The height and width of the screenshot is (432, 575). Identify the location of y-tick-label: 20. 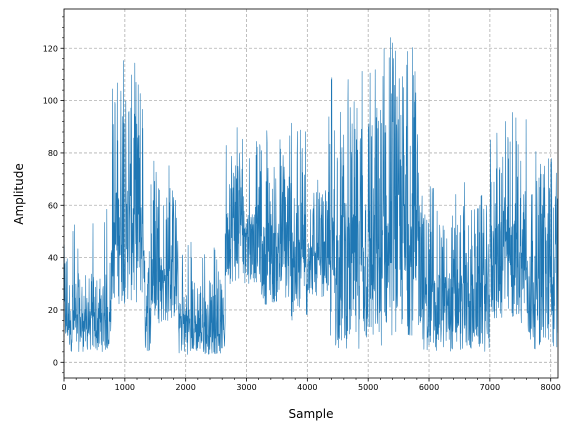
(53, 310).